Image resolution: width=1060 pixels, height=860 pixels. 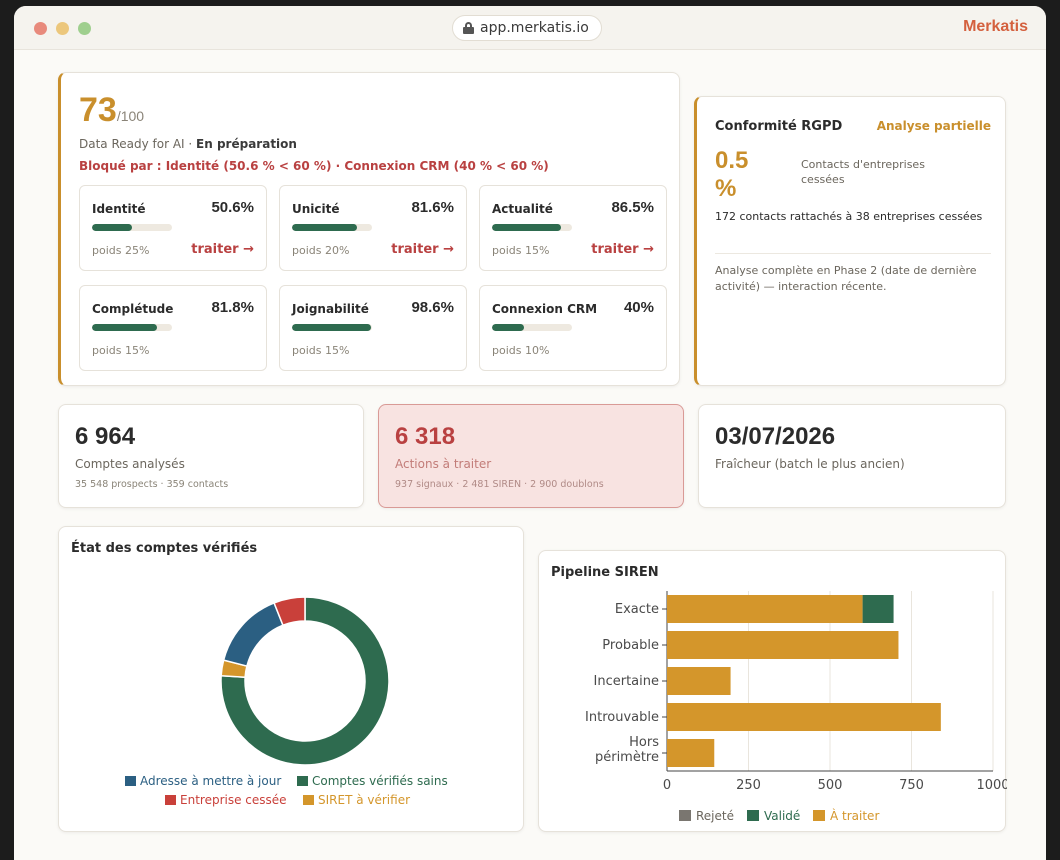 I want to click on metric-name: Actualité, so click(x=522, y=209).